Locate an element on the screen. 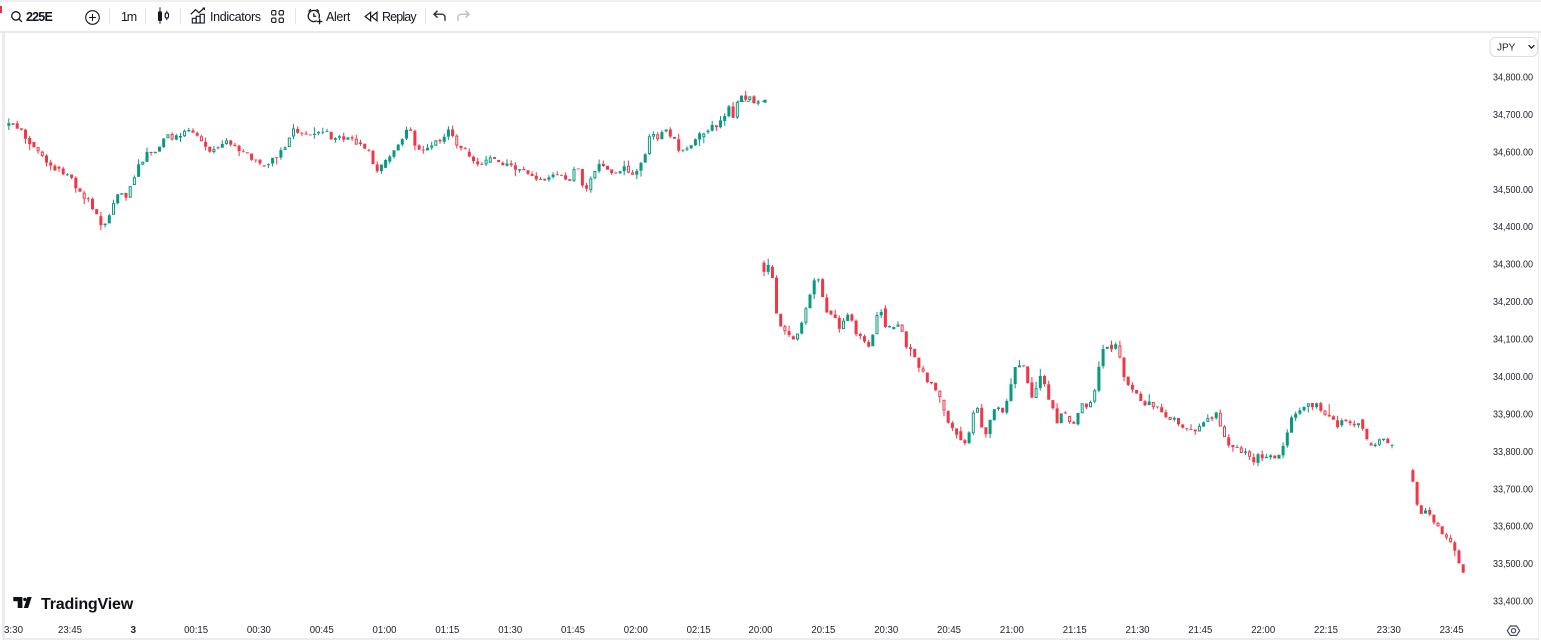  svg-text: 34,500.00 is located at coordinates (1513, 190).